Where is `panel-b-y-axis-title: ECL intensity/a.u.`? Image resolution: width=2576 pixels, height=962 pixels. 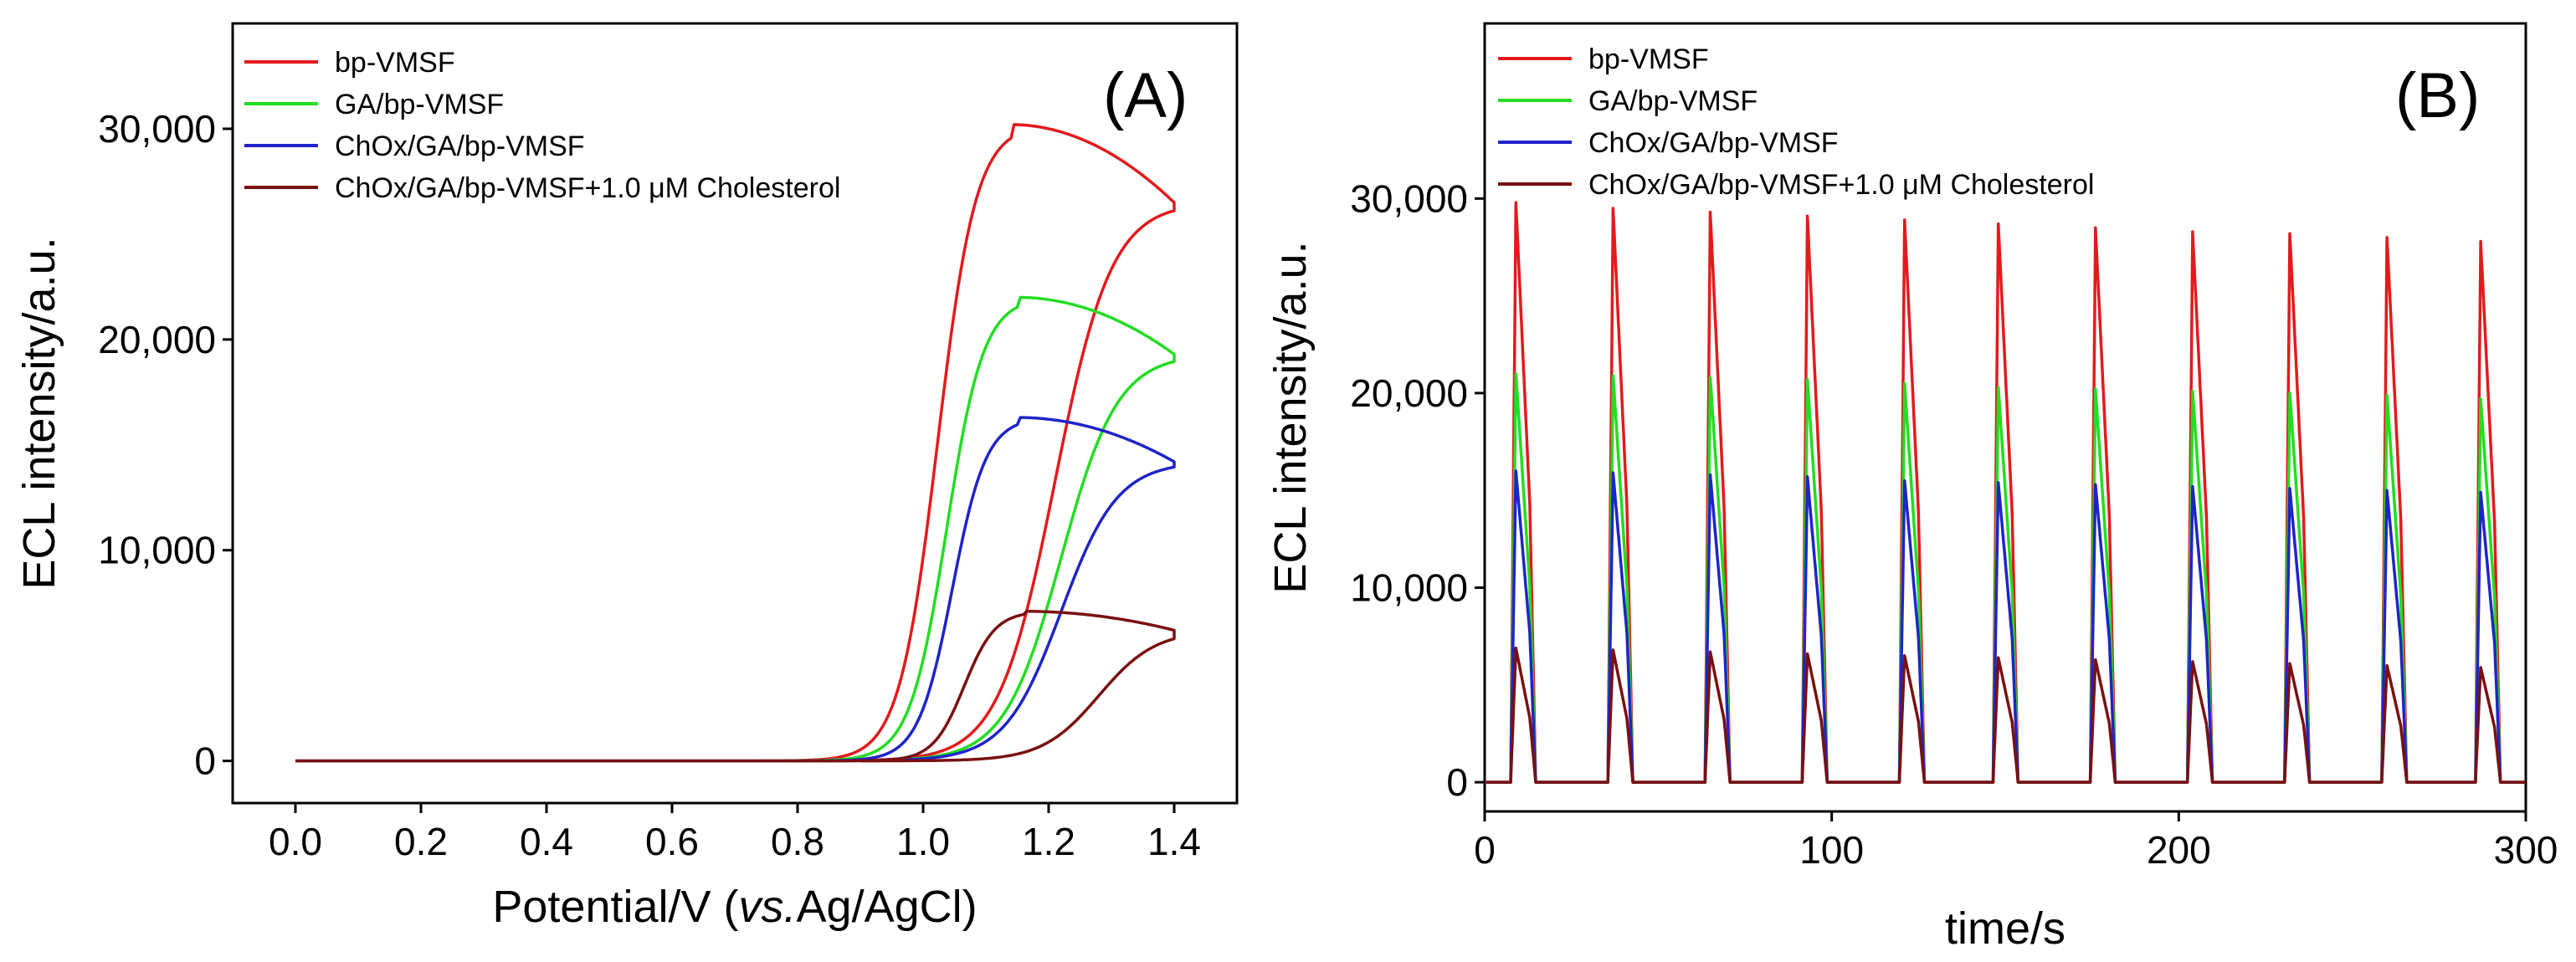 panel-b-y-axis-title: ECL intensity/a.u. is located at coordinates (1290, 417).